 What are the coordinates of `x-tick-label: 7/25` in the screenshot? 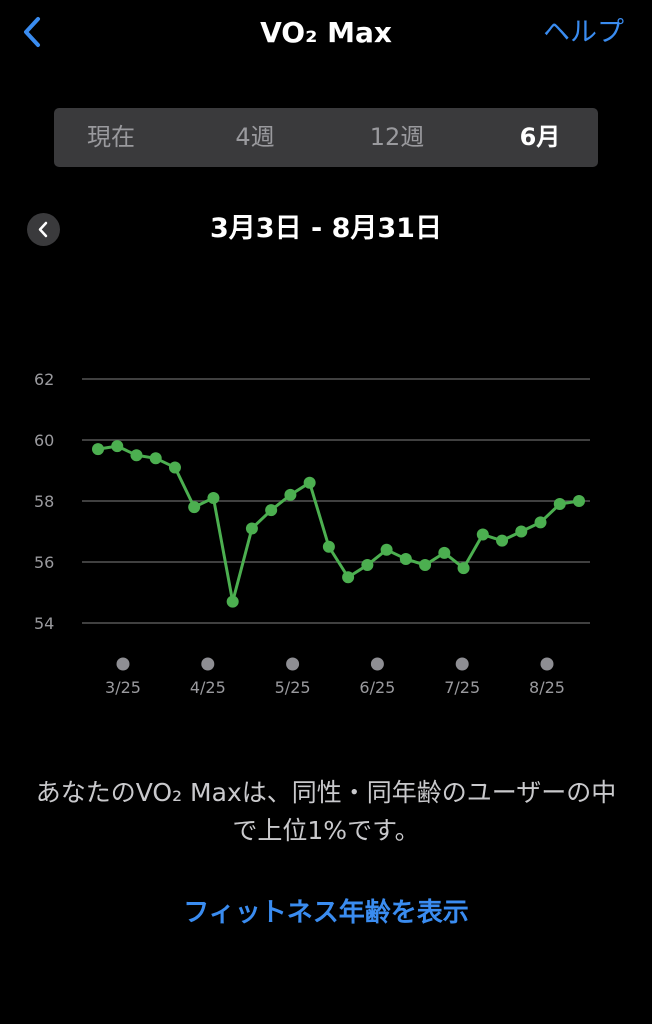 It's located at (462, 687).